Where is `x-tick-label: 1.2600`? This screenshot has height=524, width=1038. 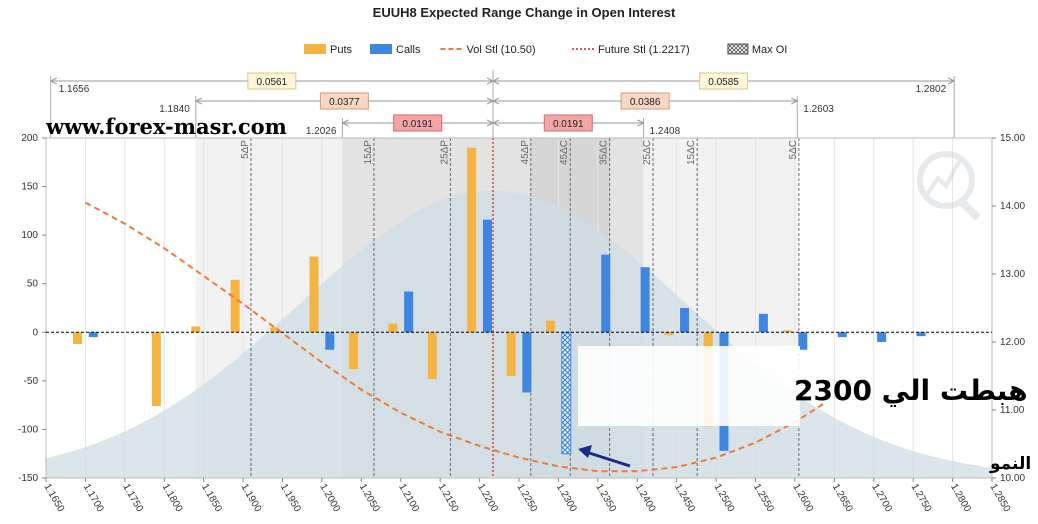
x-tick-label: 1.2600 is located at coordinates (802, 498).